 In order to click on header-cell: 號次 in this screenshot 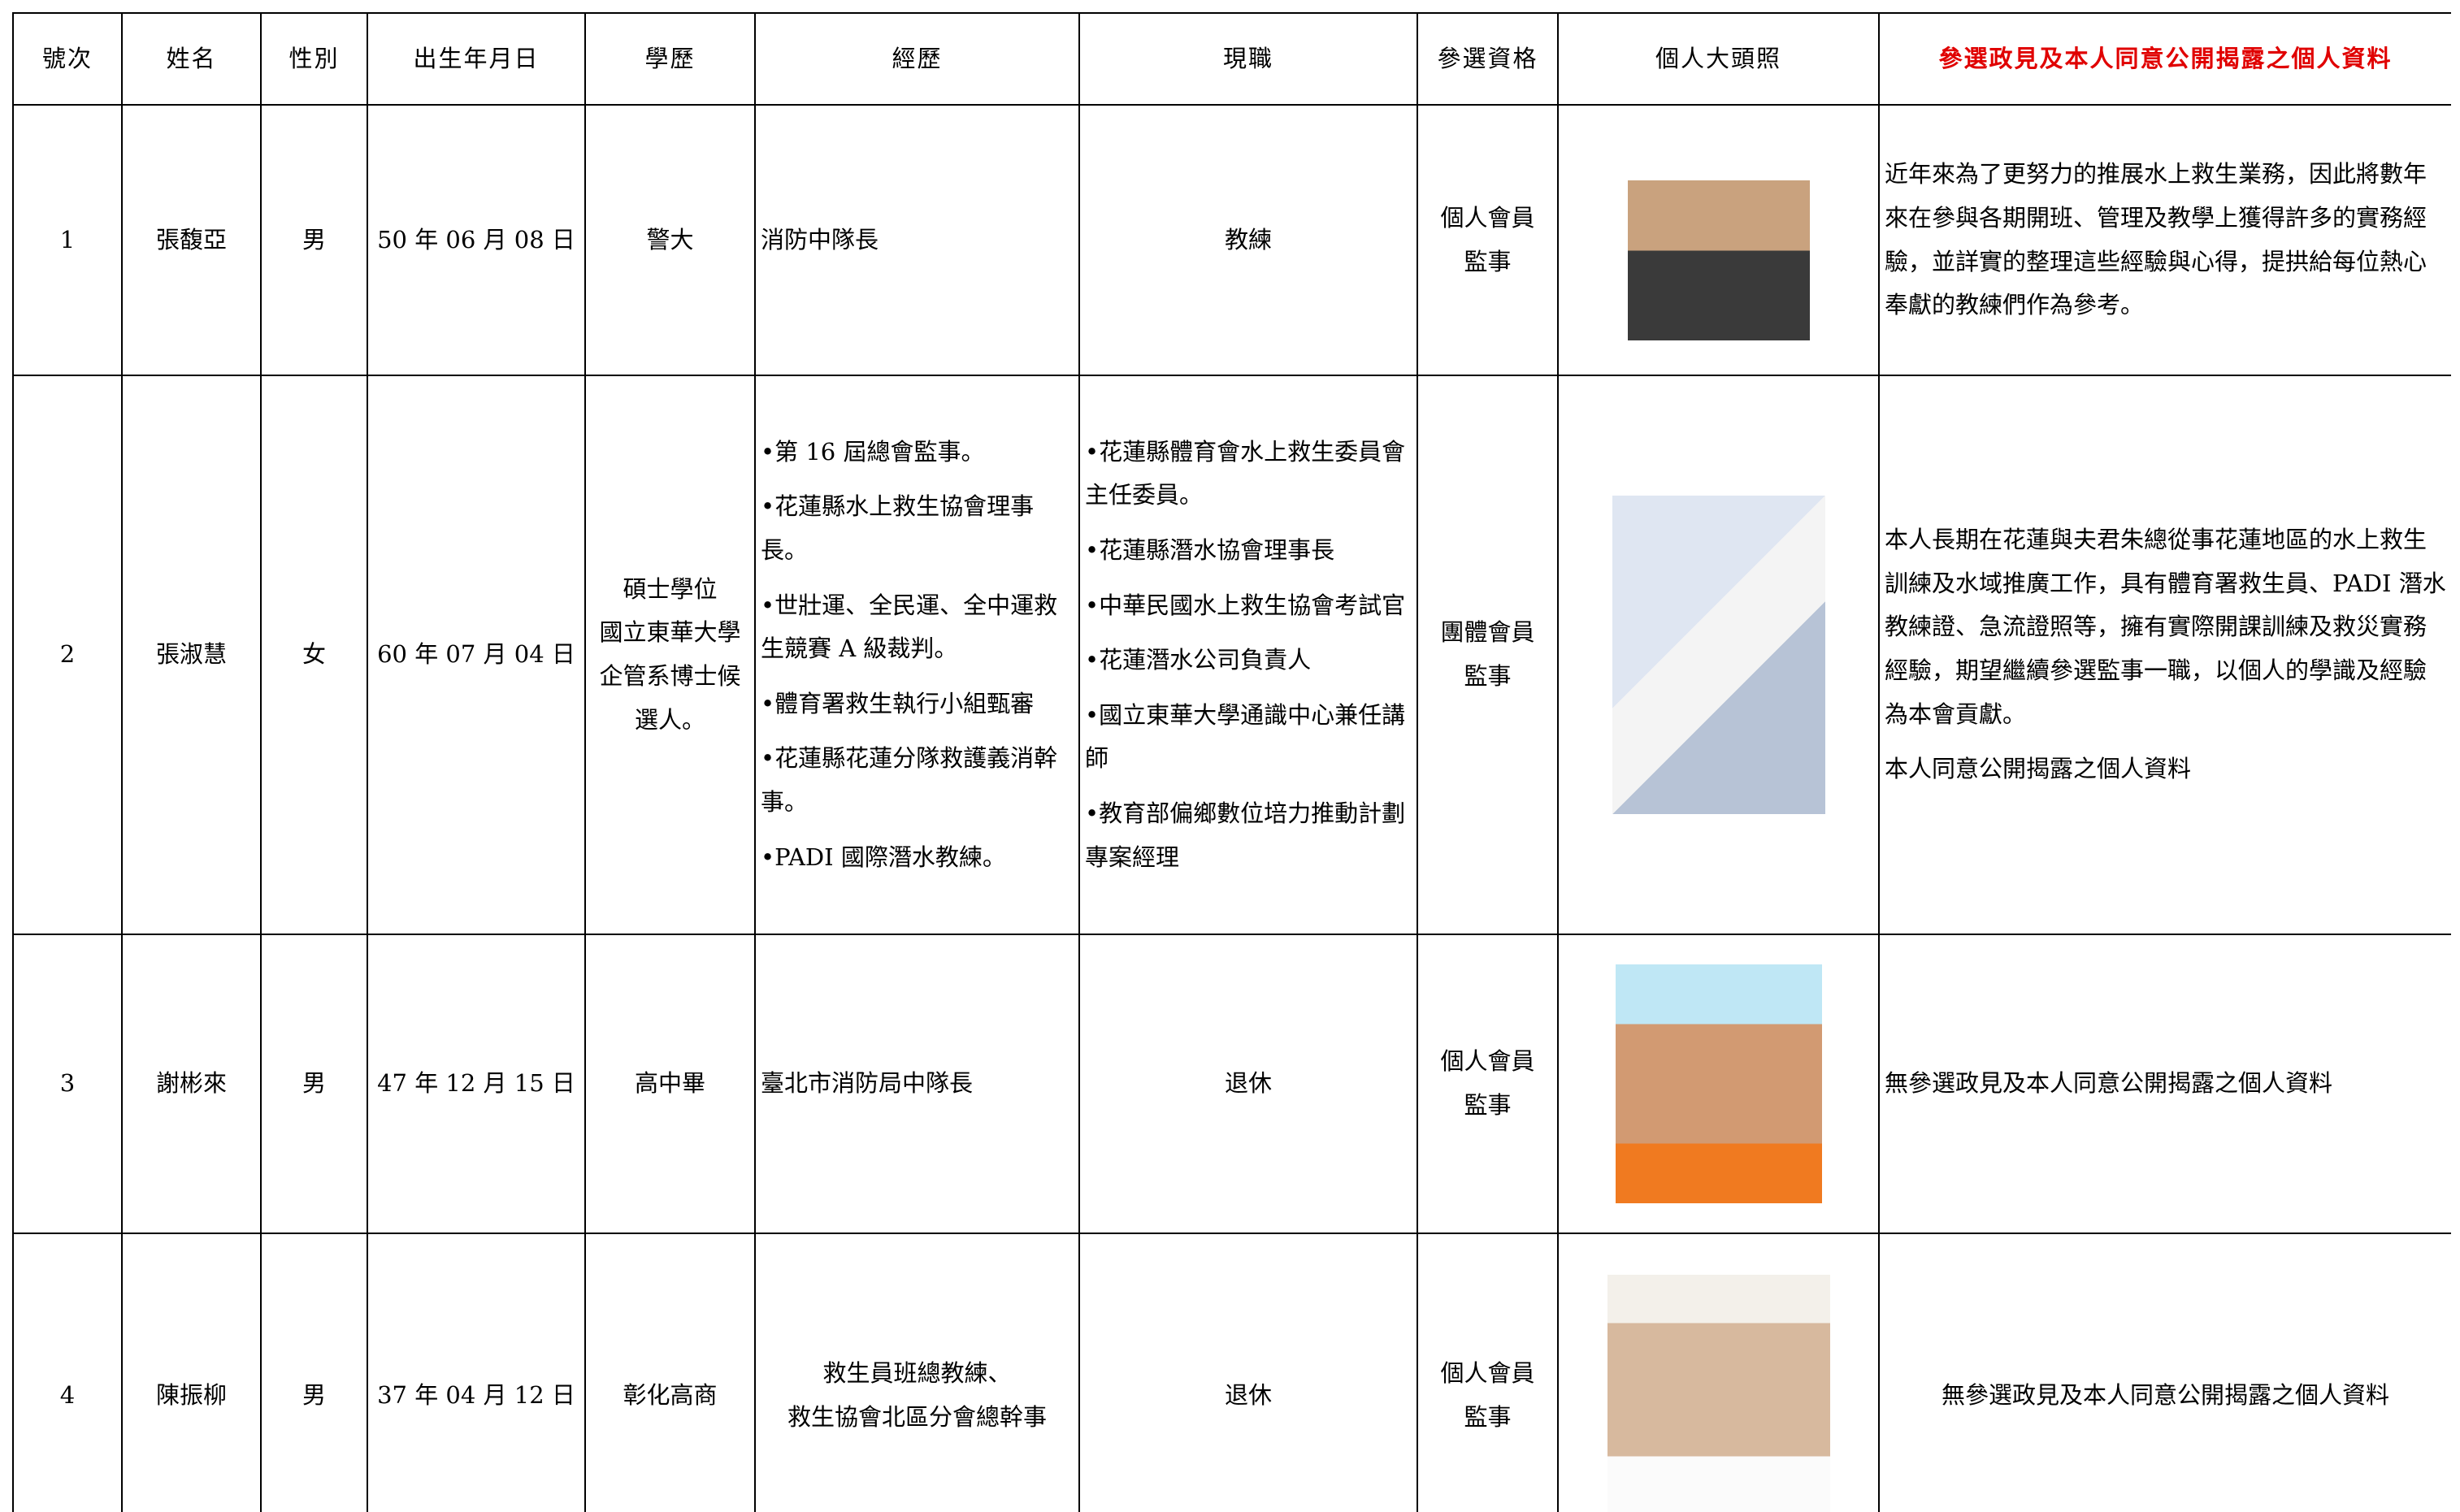, I will do `click(67, 59)`.